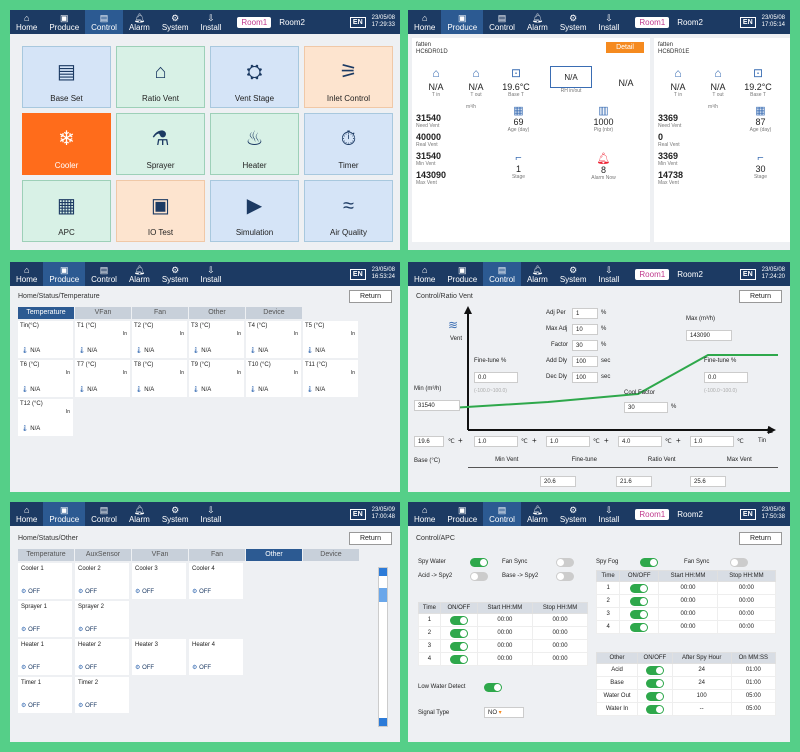  Describe the element at coordinates (646, 407) in the screenshot. I see `cool-factor-input: 30` at that location.